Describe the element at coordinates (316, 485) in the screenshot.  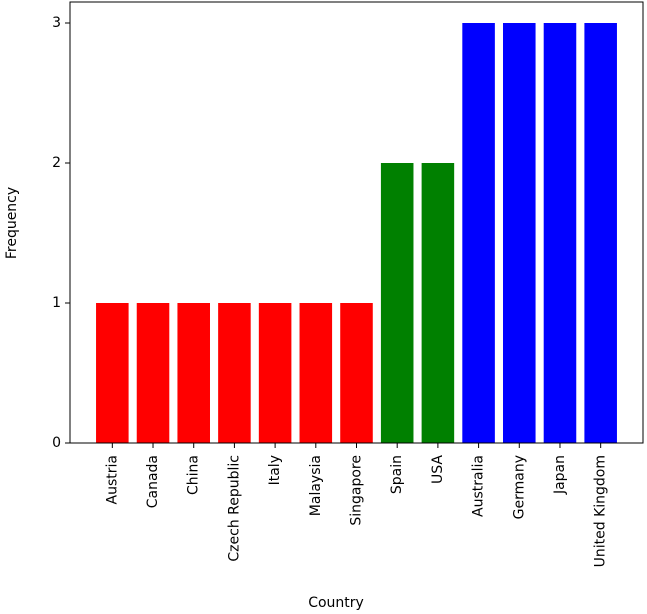
I see `x-tick-label: Malaysia` at that location.